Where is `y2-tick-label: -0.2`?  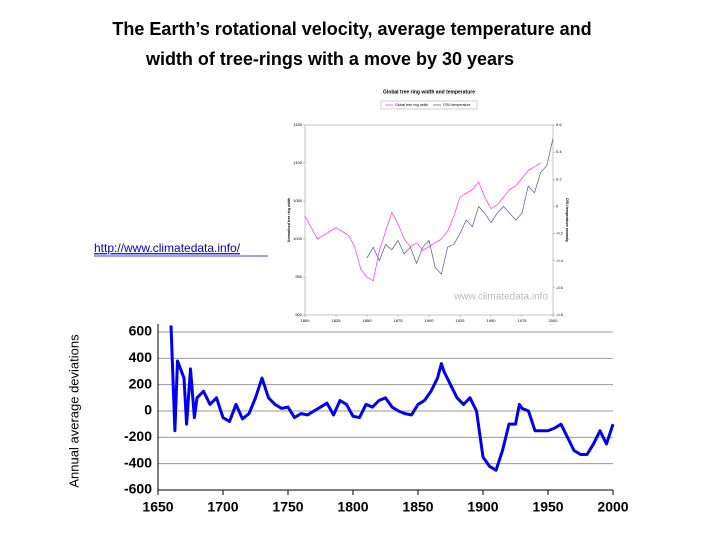
y2-tick-label: -0.2 is located at coordinates (560, 233).